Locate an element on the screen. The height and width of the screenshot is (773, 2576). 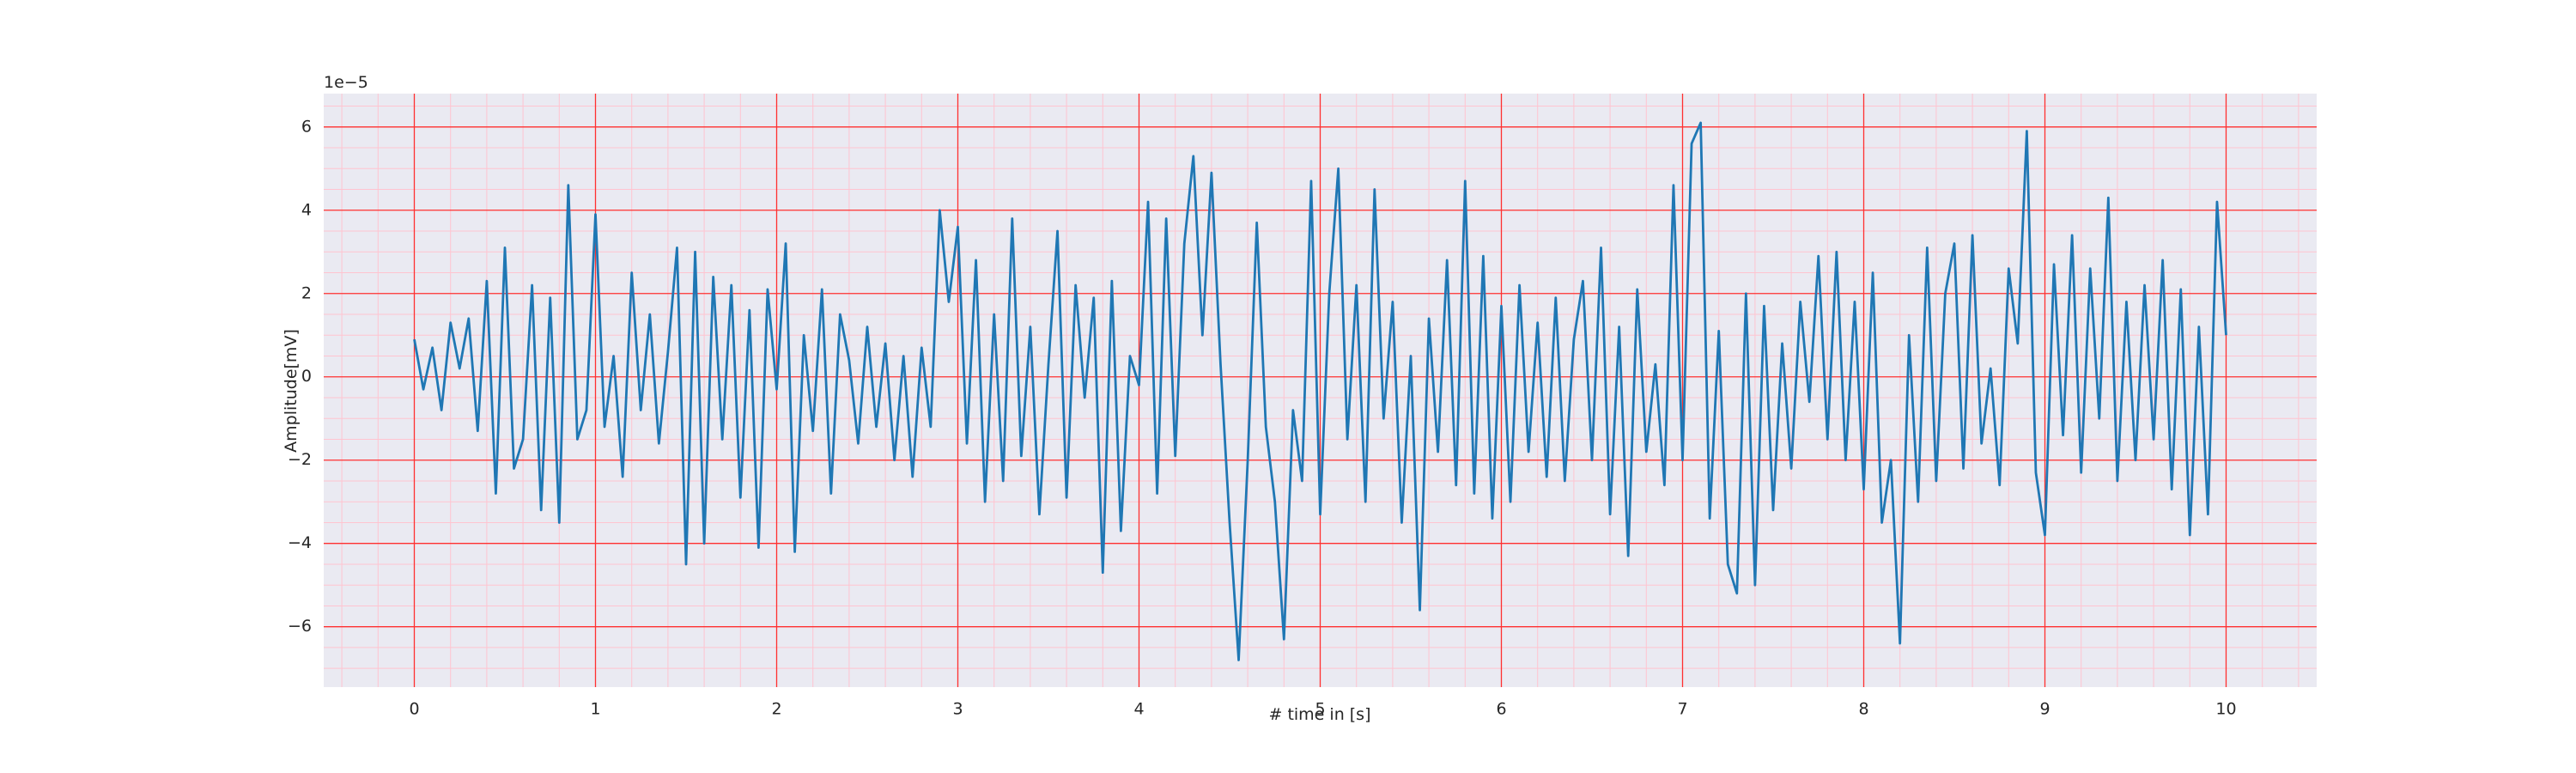
x-tick-label: 6 is located at coordinates (1501, 709).